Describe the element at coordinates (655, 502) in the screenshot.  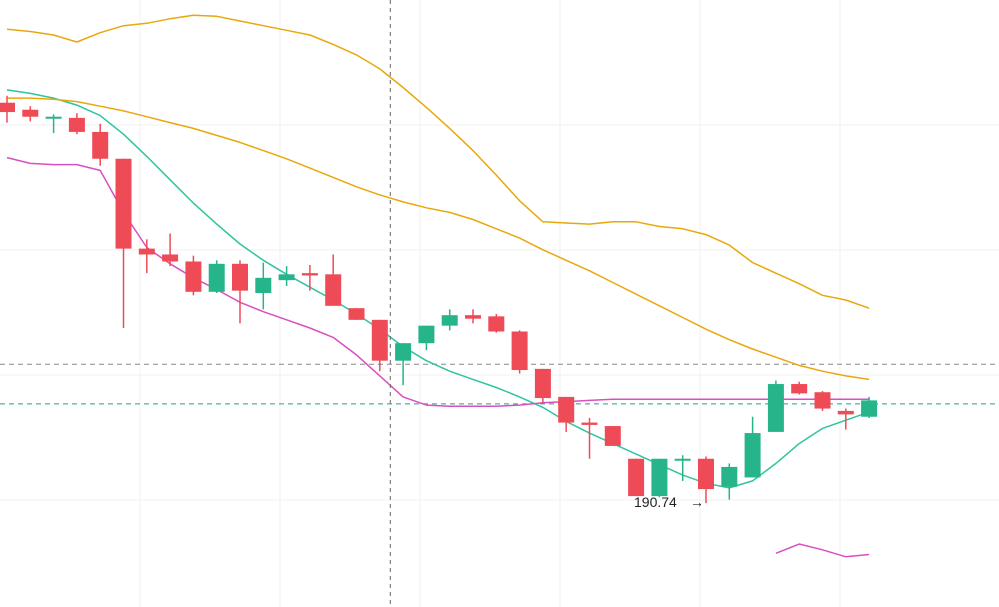
I see `low-price-label: 190.74` at that location.